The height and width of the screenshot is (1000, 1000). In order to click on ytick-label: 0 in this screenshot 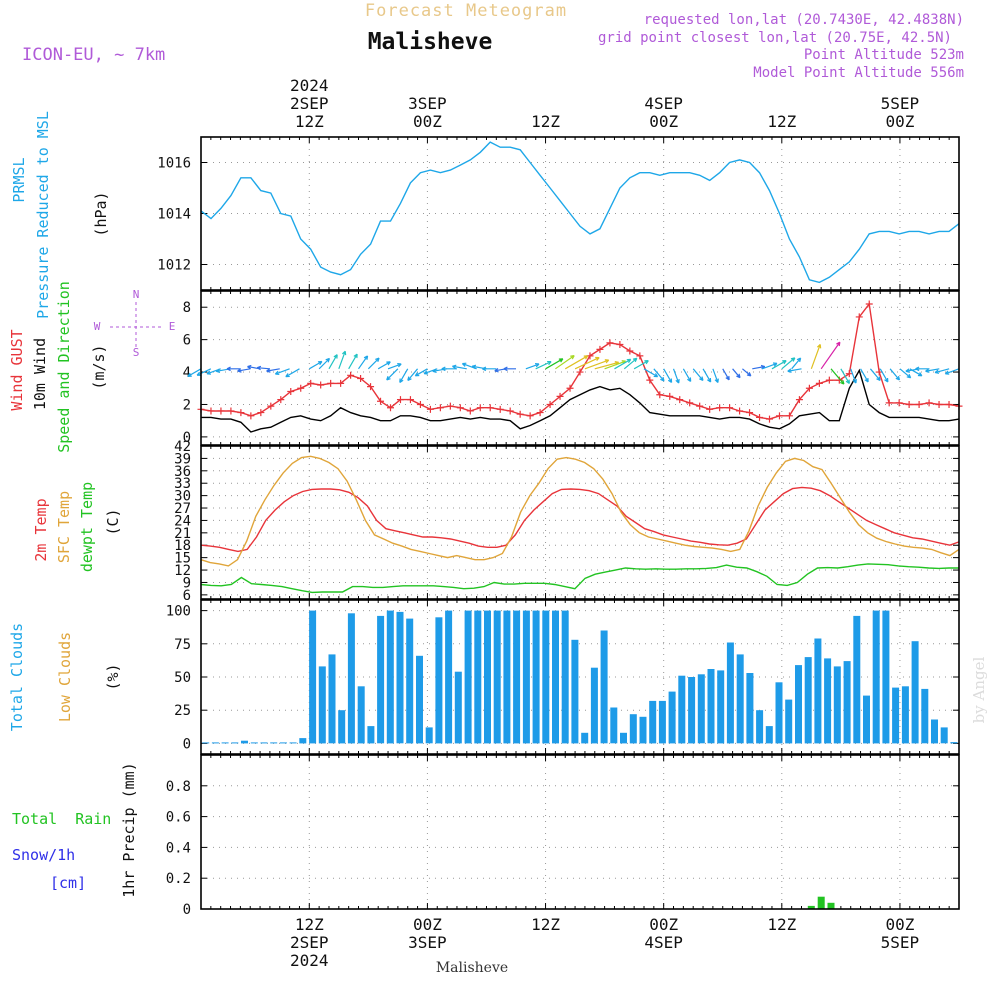, I will do `click(187, 744)`.